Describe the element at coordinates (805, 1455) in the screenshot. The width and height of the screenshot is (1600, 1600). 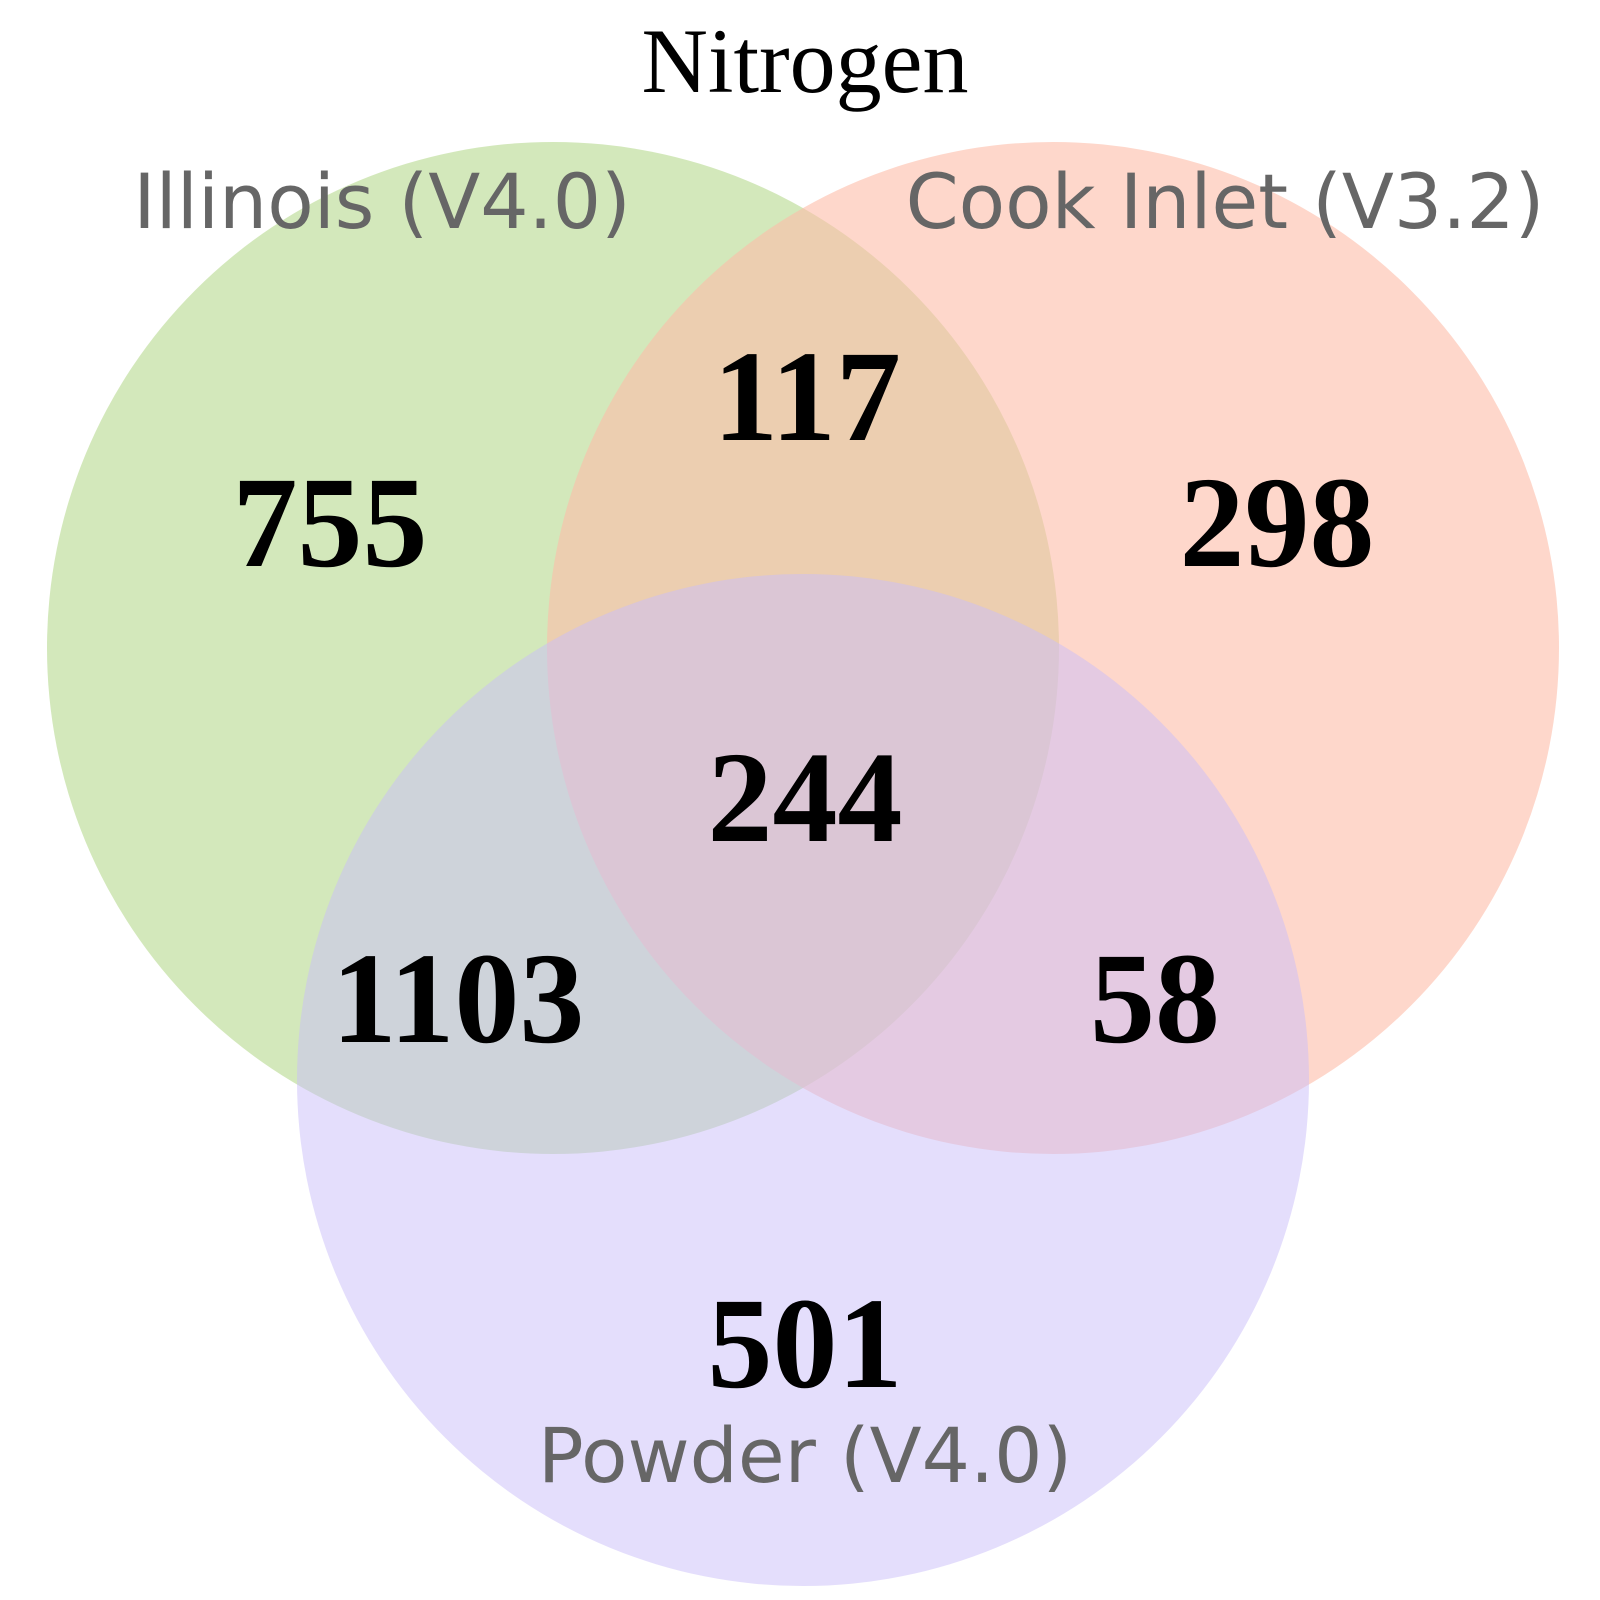
I see `set-label-powder: Powder (V4.0)` at that location.